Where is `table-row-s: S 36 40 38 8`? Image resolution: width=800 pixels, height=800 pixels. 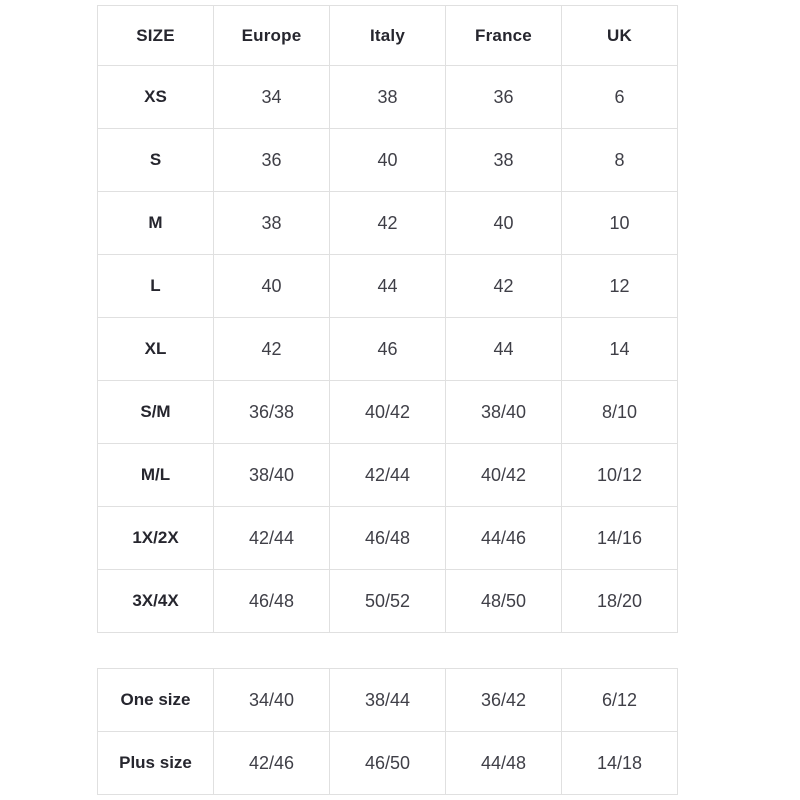
table-row-s: S 36 40 38 8 is located at coordinates (387, 160).